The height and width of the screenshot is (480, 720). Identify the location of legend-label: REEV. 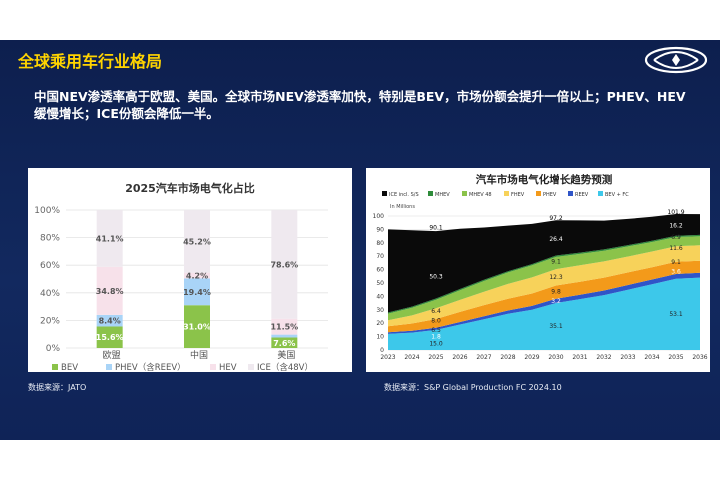
(582, 195).